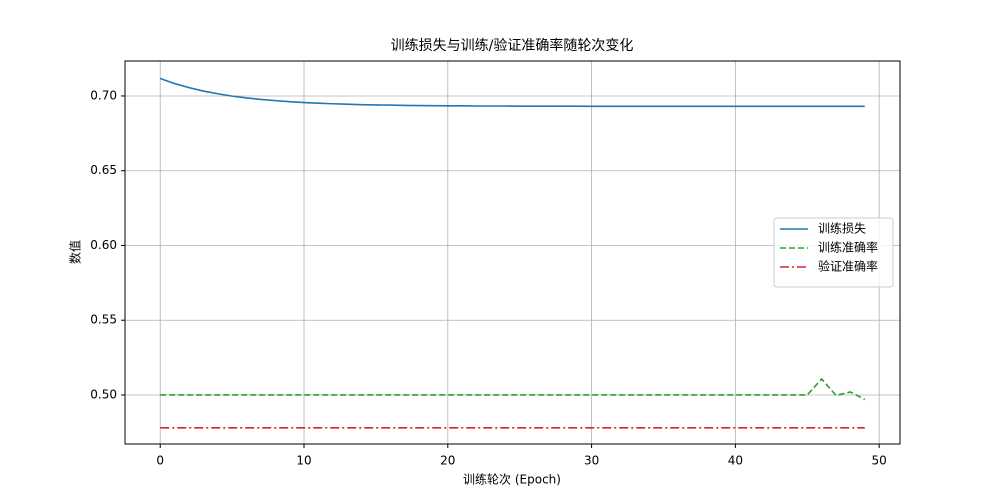 Image resolution: width=1000 pixels, height=504 pixels. What do you see at coordinates (735, 461) in the screenshot?
I see `x-tick-label: 40` at bounding box center [735, 461].